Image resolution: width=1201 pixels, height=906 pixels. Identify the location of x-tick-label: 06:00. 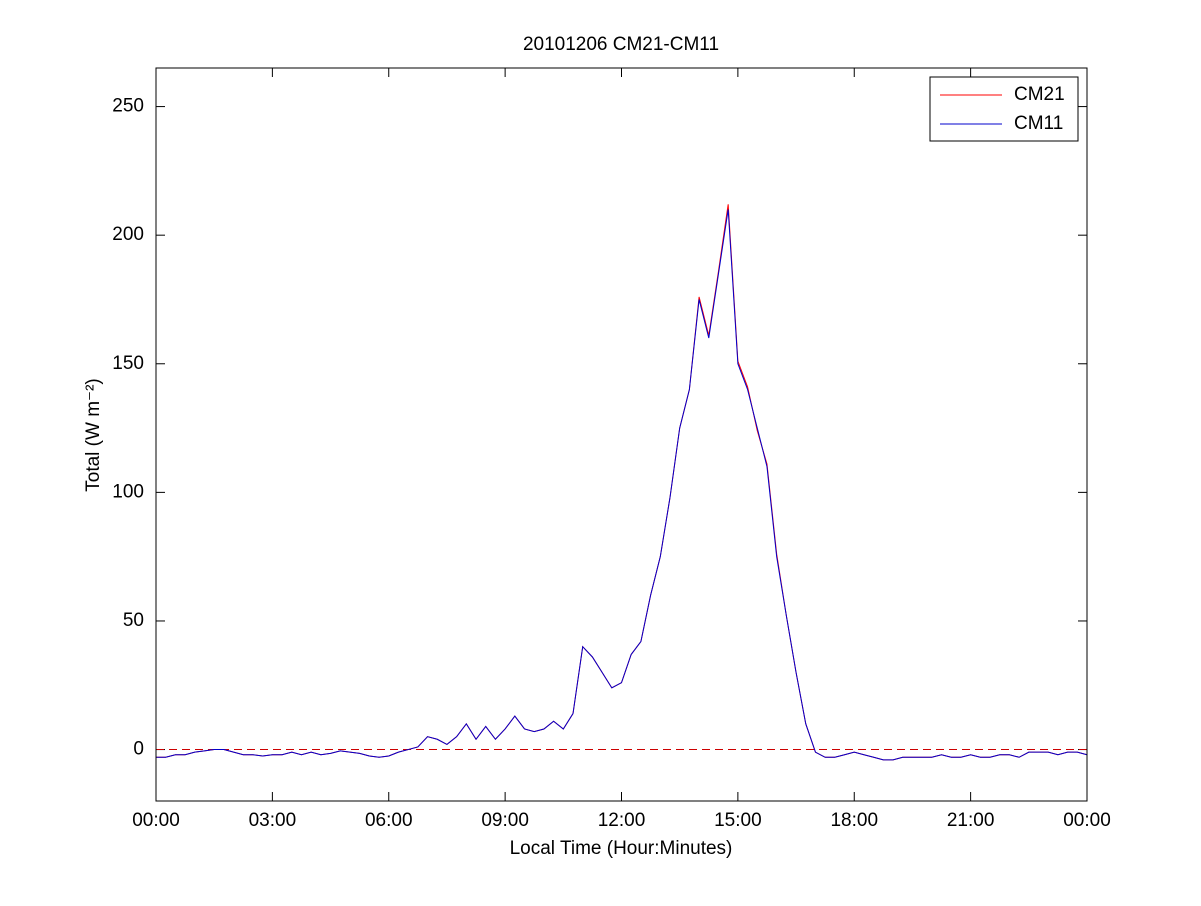
(389, 820).